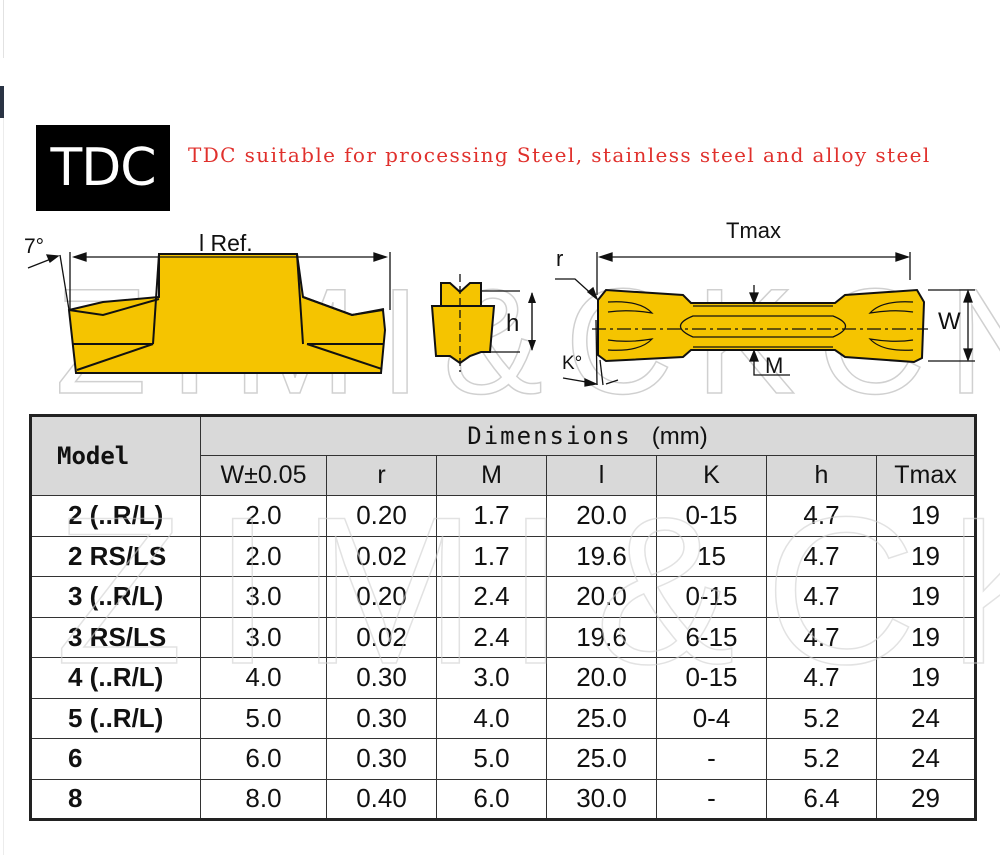 The image size is (1000, 855). What do you see at coordinates (491, 799) in the screenshot?
I see `cell-m: 6.0` at bounding box center [491, 799].